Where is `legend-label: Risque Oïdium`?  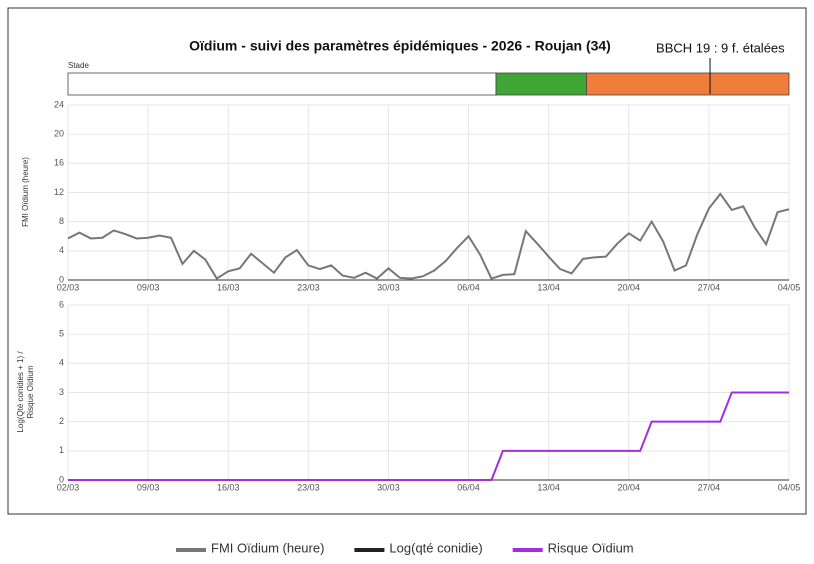
legend-label: Risque Oïdium is located at coordinates (591, 547).